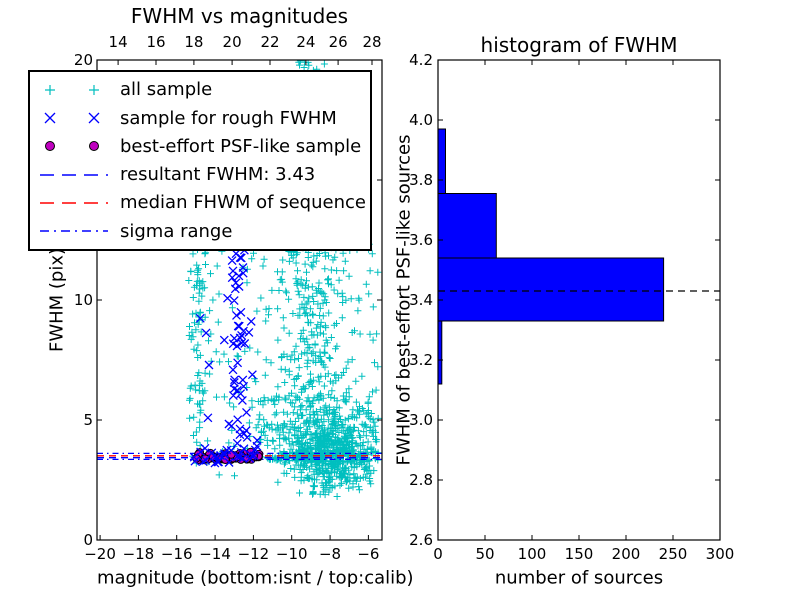  Describe the element at coordinates (270, 42) in the screenshot. I see `top-xtick-label: 22` at that location.